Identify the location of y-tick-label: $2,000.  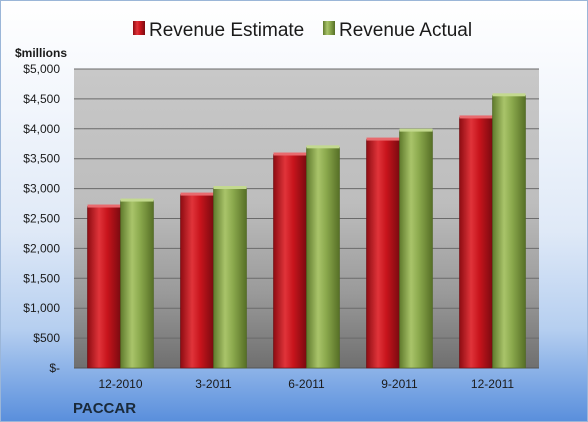
(41, 248).